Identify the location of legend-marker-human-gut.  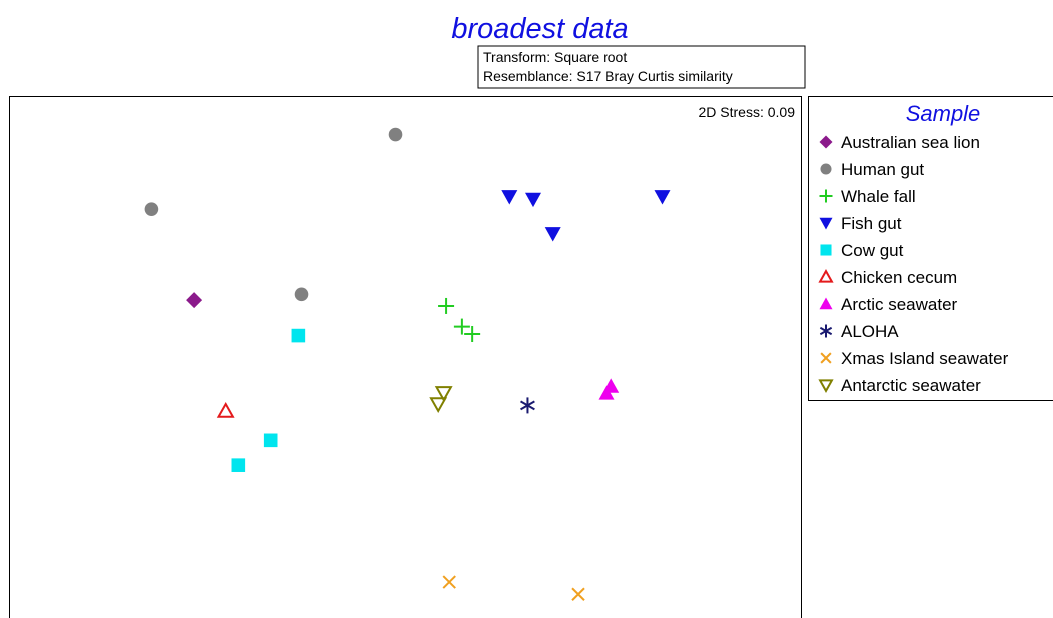
(826, 169).